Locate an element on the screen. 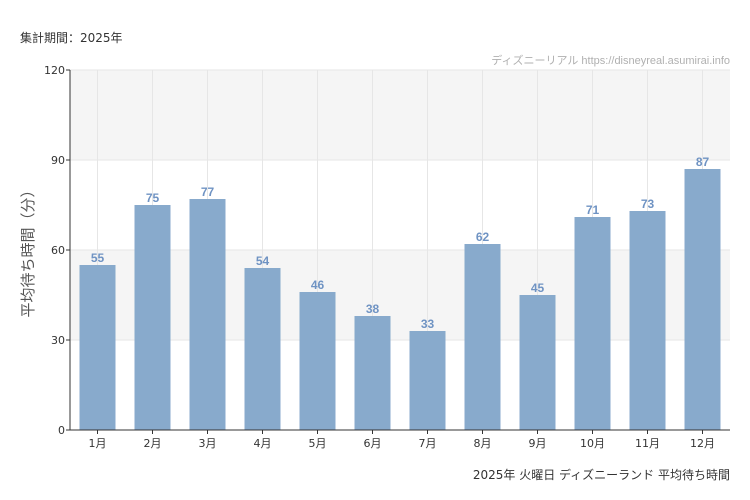 This screenshot has height=500, width=750. bar-12月 is located at coordinates (702, 299).